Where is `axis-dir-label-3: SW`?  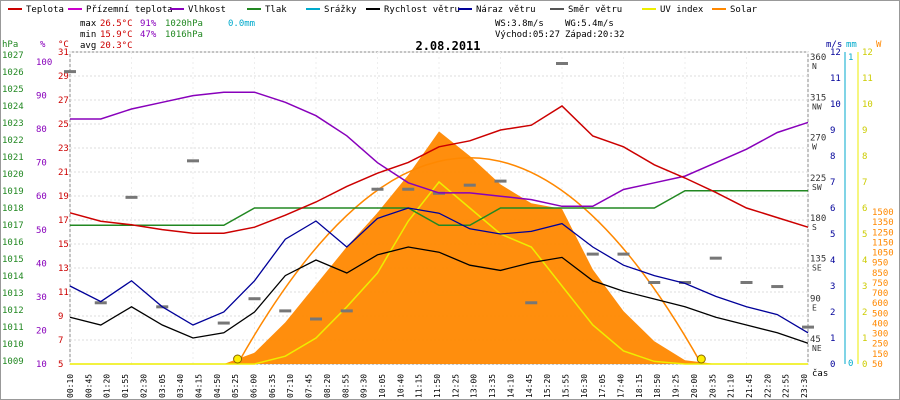
axis-dir-label-3: SW is located at coordinates (817, 187).